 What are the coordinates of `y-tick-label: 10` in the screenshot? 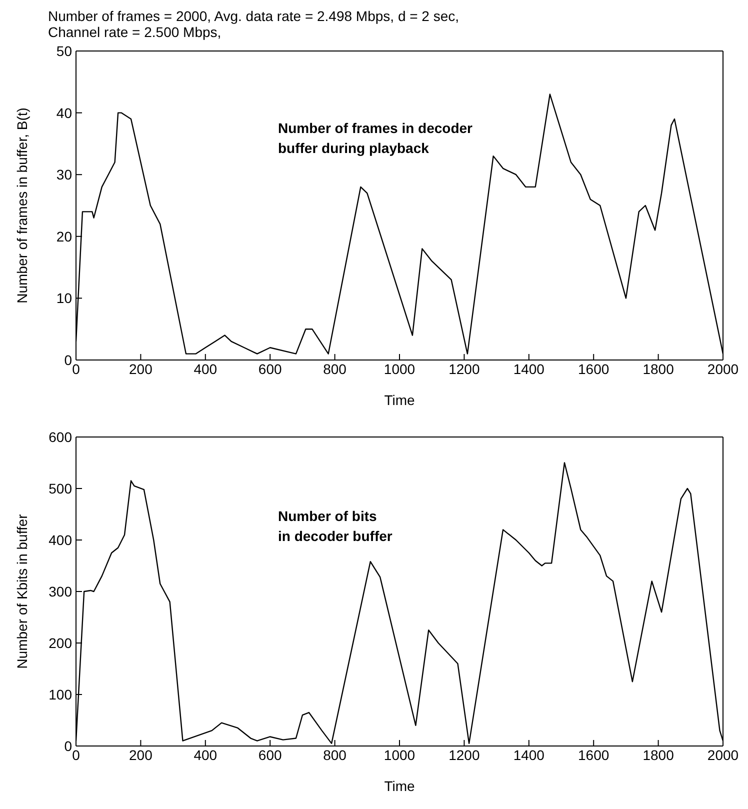 It's located at (64, 298).